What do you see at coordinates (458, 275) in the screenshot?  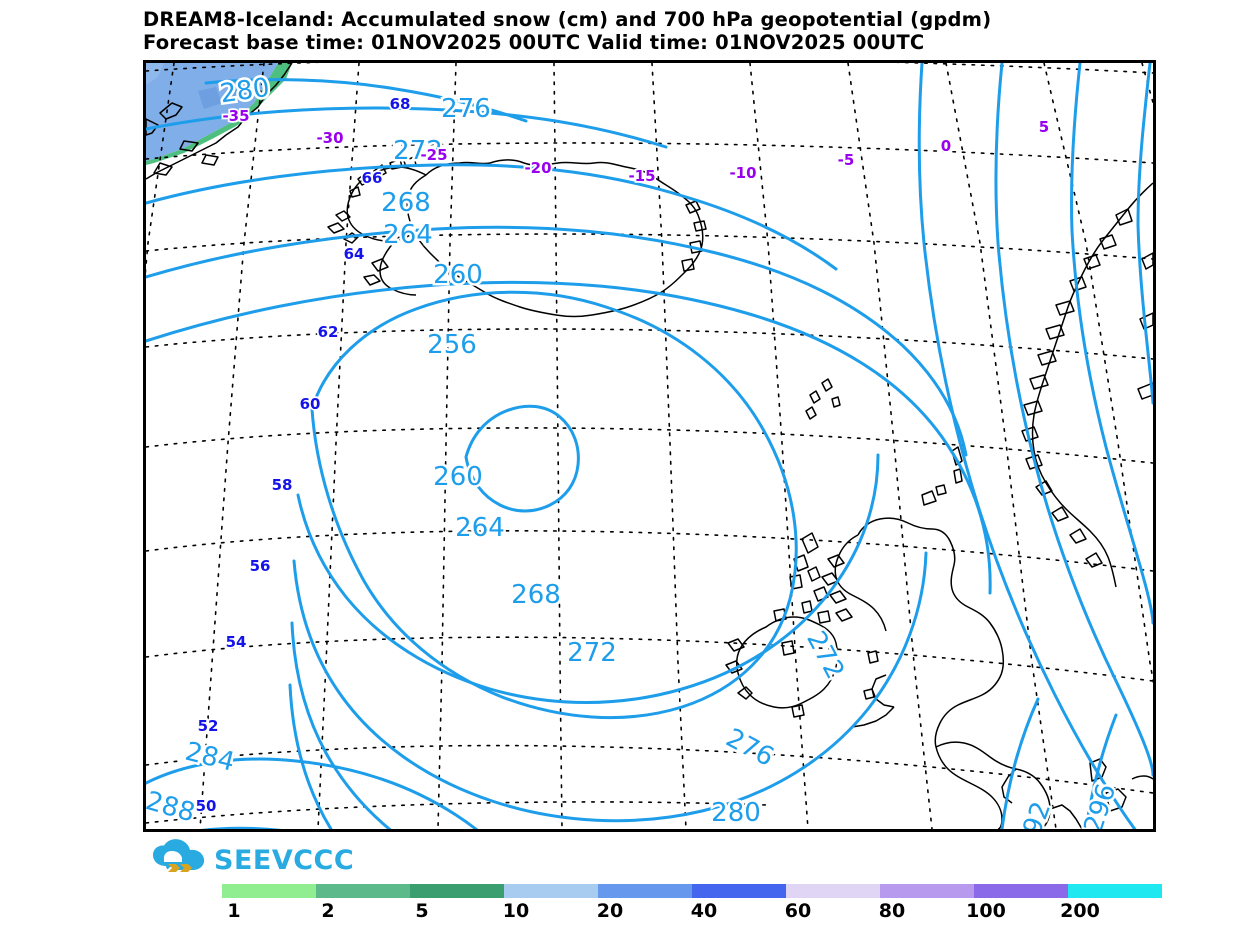 I see `contour-label-260: 260` at bounding box center [458, 275].